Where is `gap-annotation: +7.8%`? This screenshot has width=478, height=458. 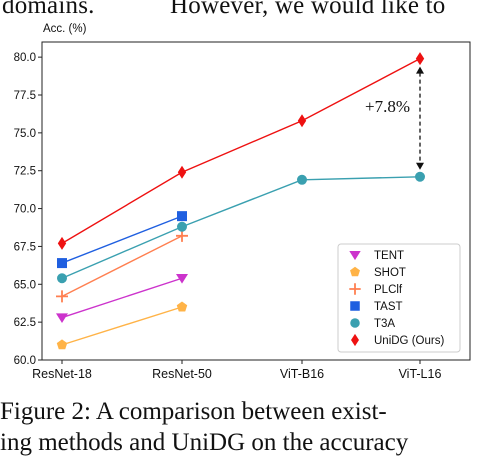
gap-annotation: +7.8% is located at coordinates (394, 118).